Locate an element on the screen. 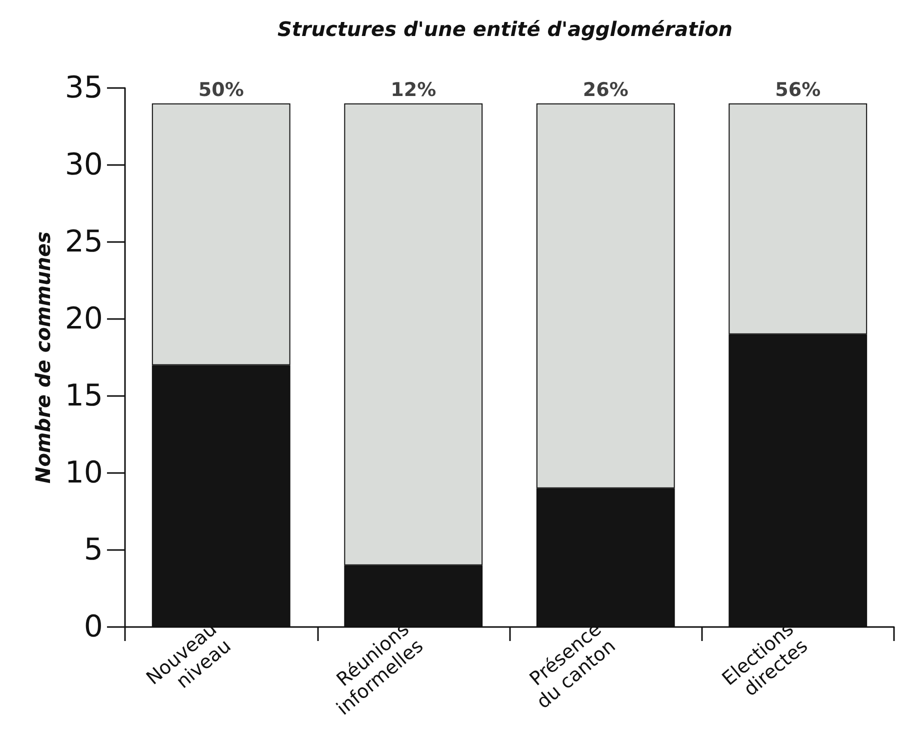 The height and width of the screenshot is (753, 912). y-tick-label: 25 is located at coordinates (83, 242).